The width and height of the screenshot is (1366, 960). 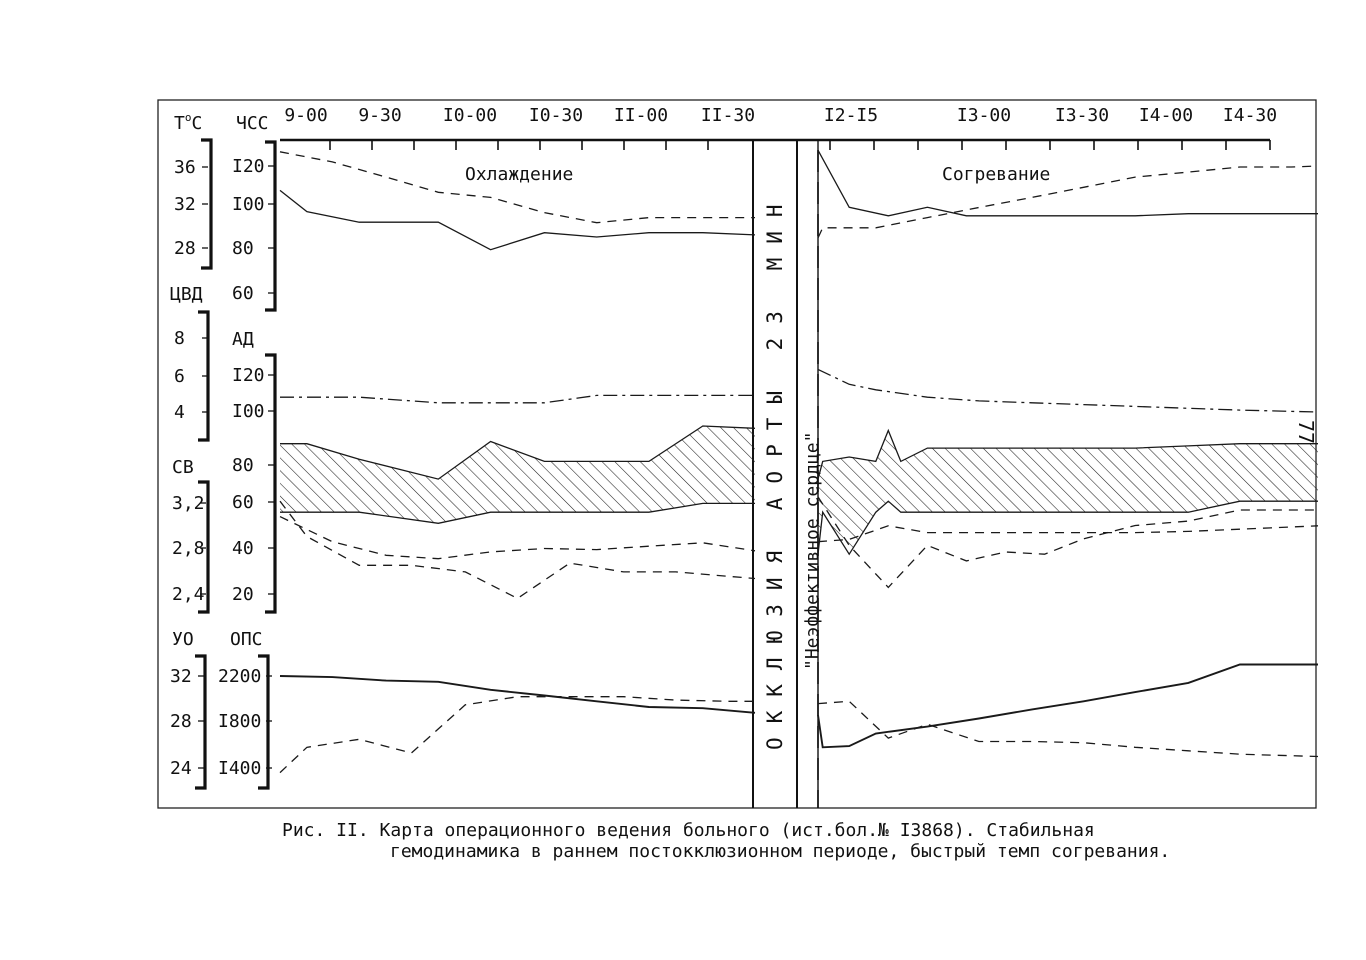 I want to click on bracket-svr, so click(x=264, y=722).